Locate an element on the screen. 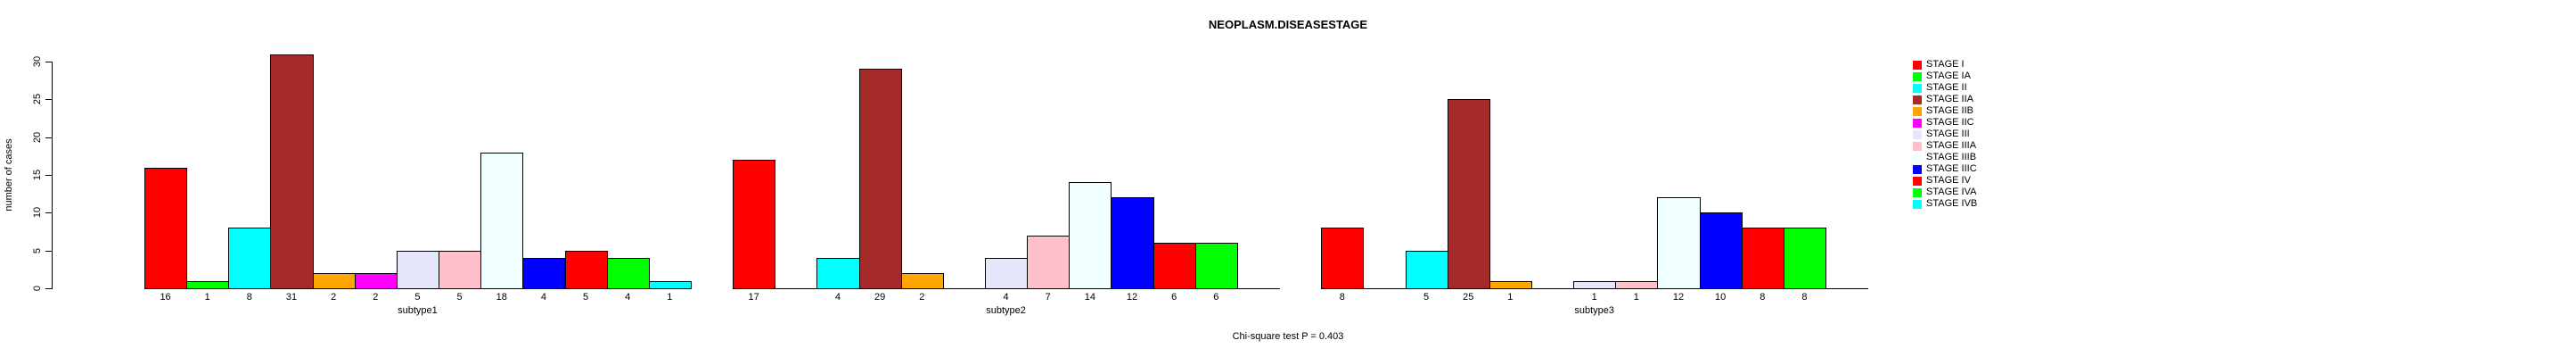  bar-stage-iiic-subtype2 is located at coordinates (1133, 243).